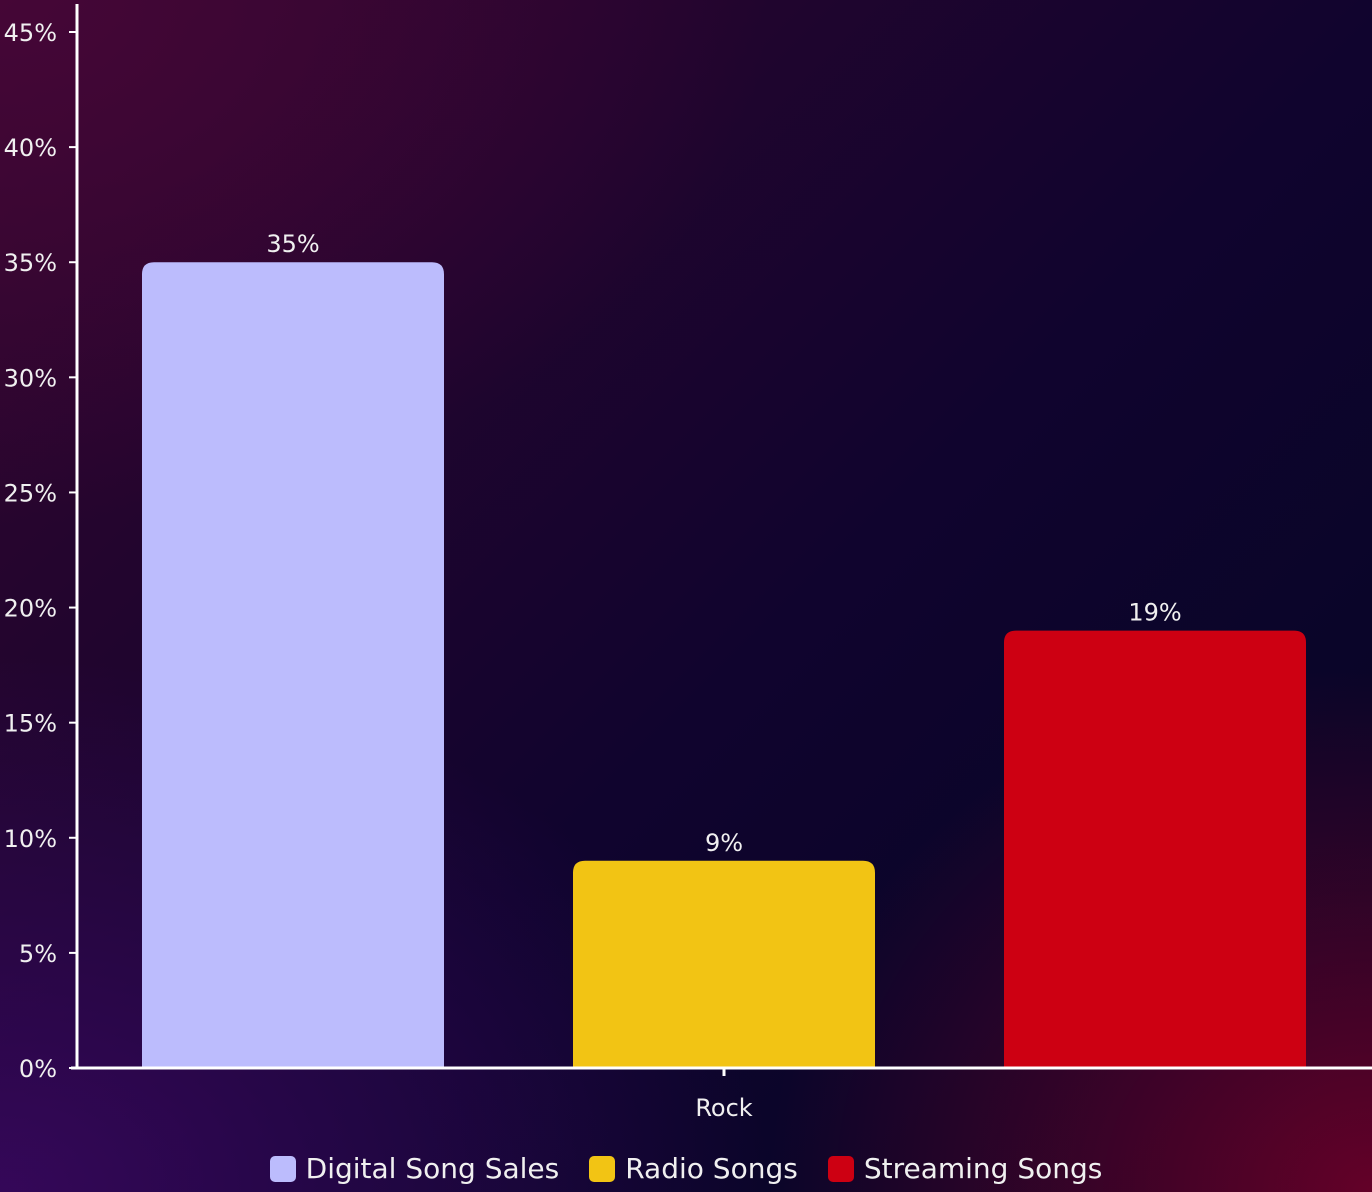  What do you see at coordinates (1154, 613) in the screenshot?
I see `data-label-streaming-songs: 19%` at bounding box center [1154, 613].